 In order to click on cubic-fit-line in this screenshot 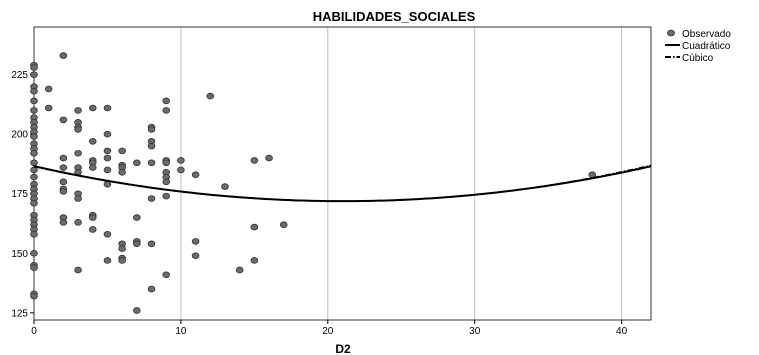, I will do `click(342, 183)`.